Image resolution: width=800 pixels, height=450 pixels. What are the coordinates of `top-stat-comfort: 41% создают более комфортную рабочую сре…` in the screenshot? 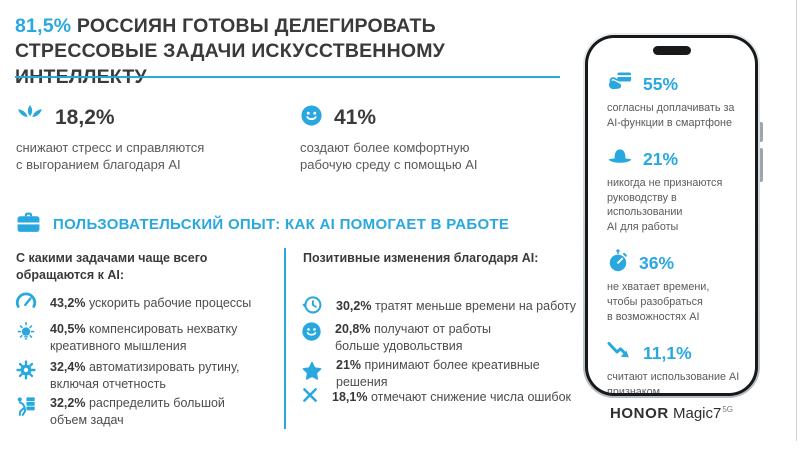 It's located at (389, 139).